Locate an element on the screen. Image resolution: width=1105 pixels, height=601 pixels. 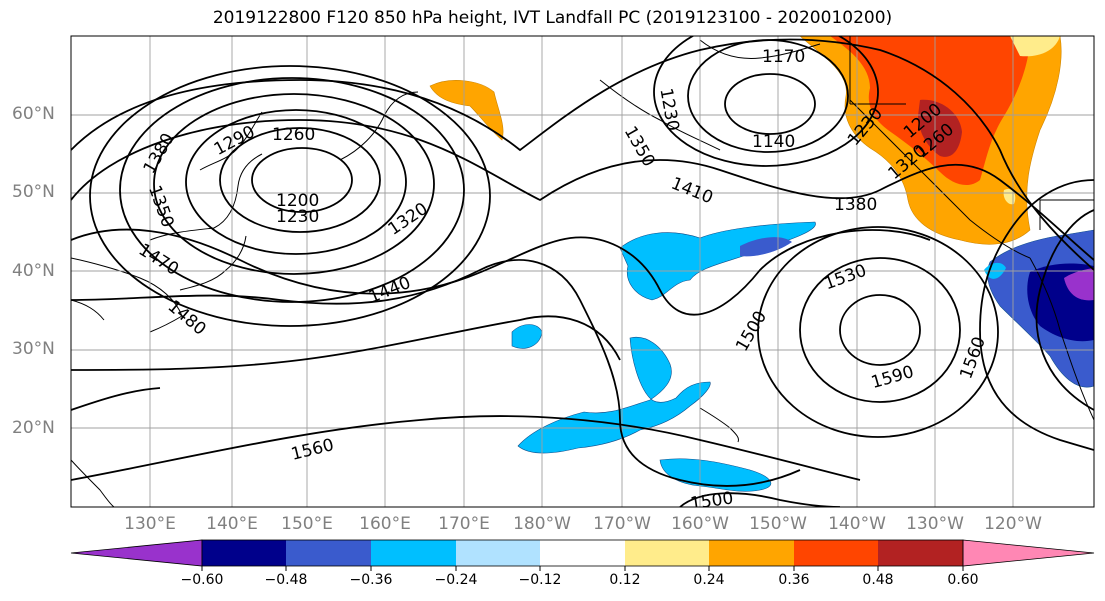
lon-label: 140°E is located at coordinates (232, 524).